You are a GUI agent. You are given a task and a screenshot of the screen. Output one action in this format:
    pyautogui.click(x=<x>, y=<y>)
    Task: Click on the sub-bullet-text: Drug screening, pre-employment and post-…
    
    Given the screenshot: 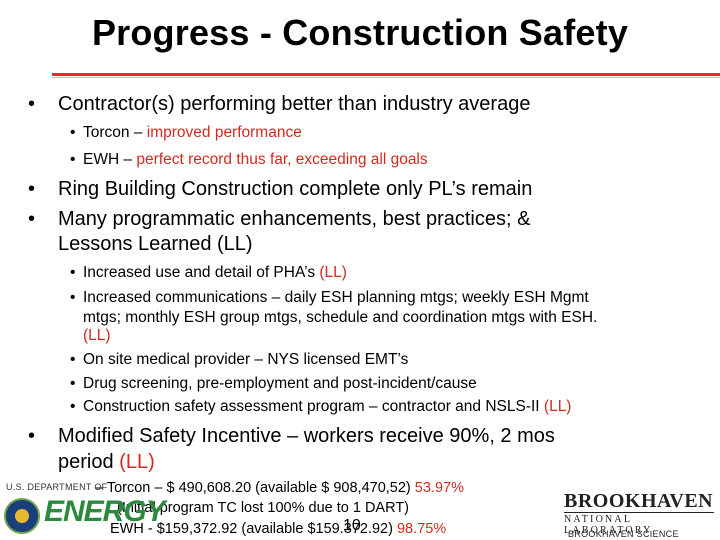 What is the action you would take?
    pyautogui.click(x=280, y=383)
    